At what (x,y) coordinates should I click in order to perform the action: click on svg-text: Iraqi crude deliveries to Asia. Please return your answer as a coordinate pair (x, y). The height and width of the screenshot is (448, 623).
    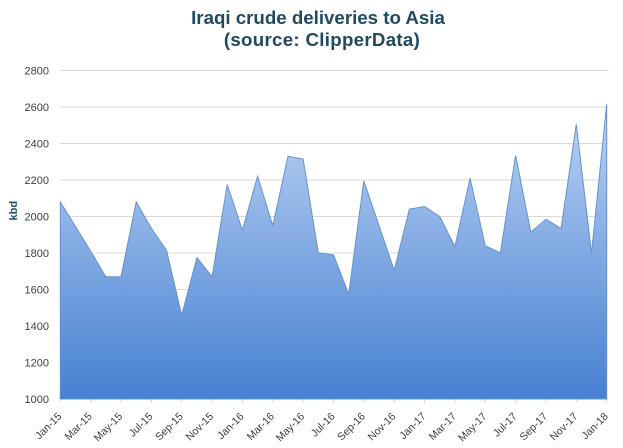
    Looking at the image, I should click on (318, 17).